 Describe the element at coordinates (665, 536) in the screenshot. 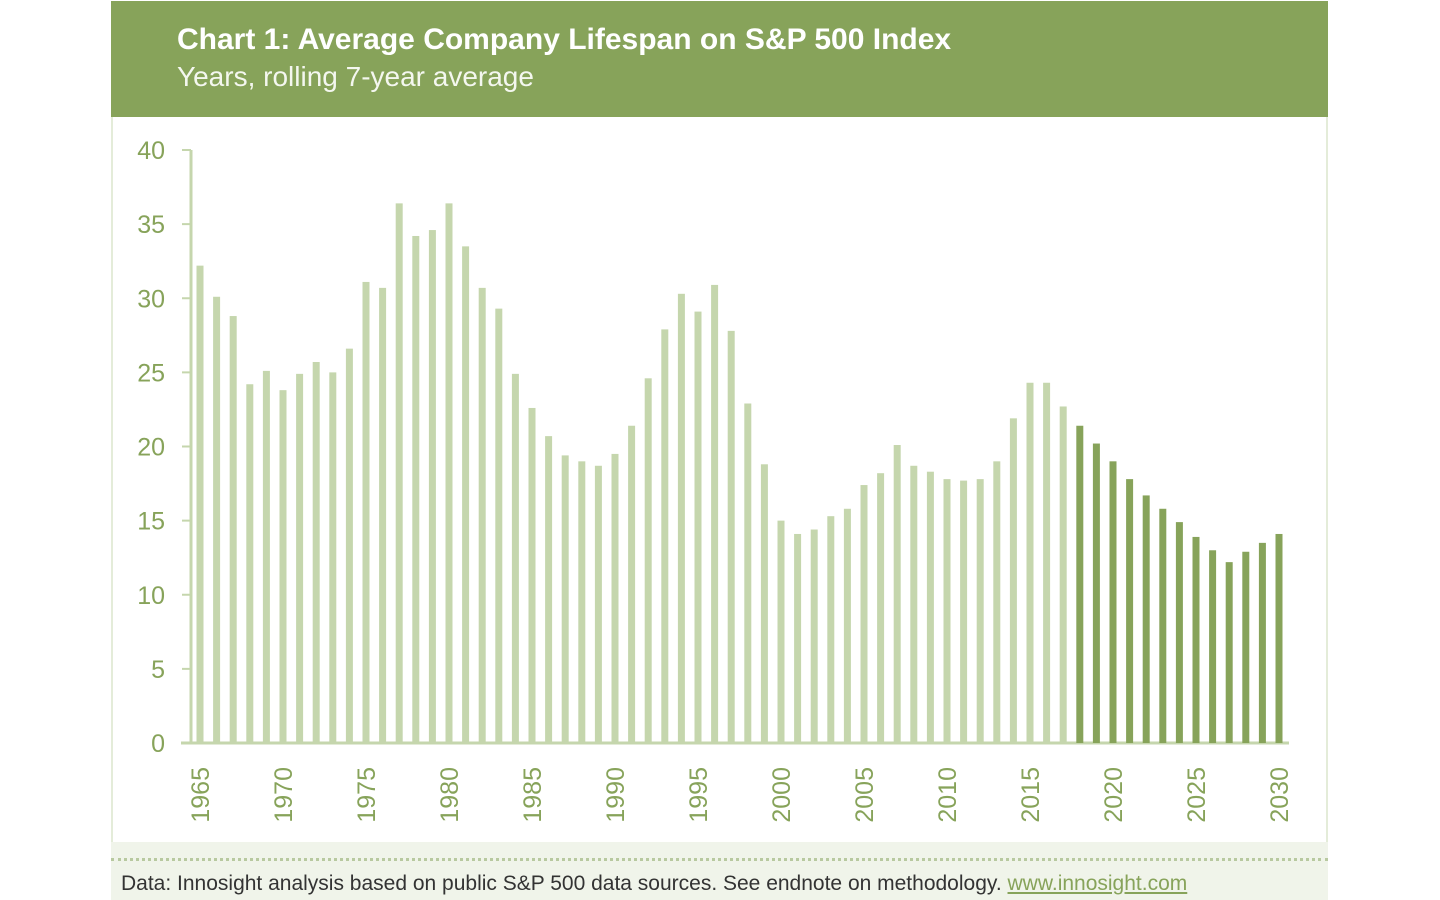

I see `bar-1993` at that location.